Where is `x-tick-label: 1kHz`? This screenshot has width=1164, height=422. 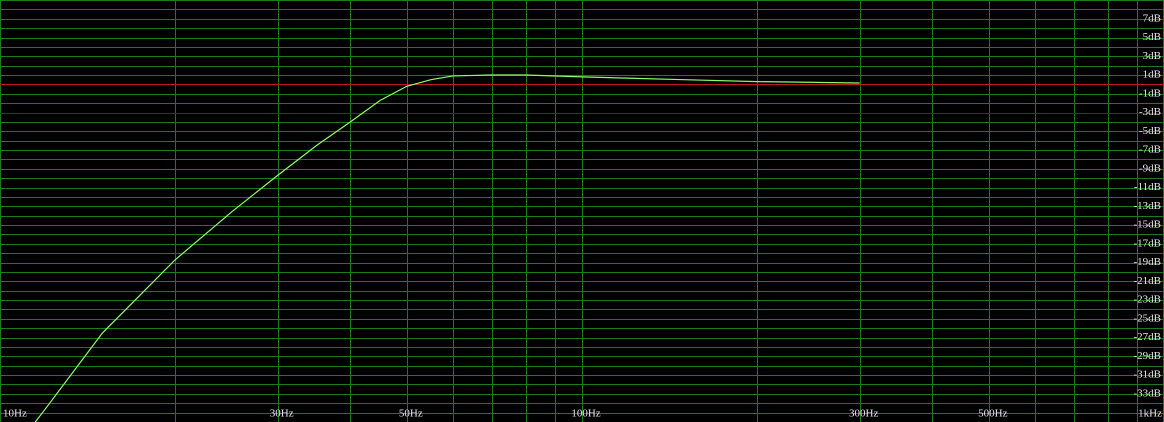
x-tick-label: 1kHz is located at coordinates (1150, 414).